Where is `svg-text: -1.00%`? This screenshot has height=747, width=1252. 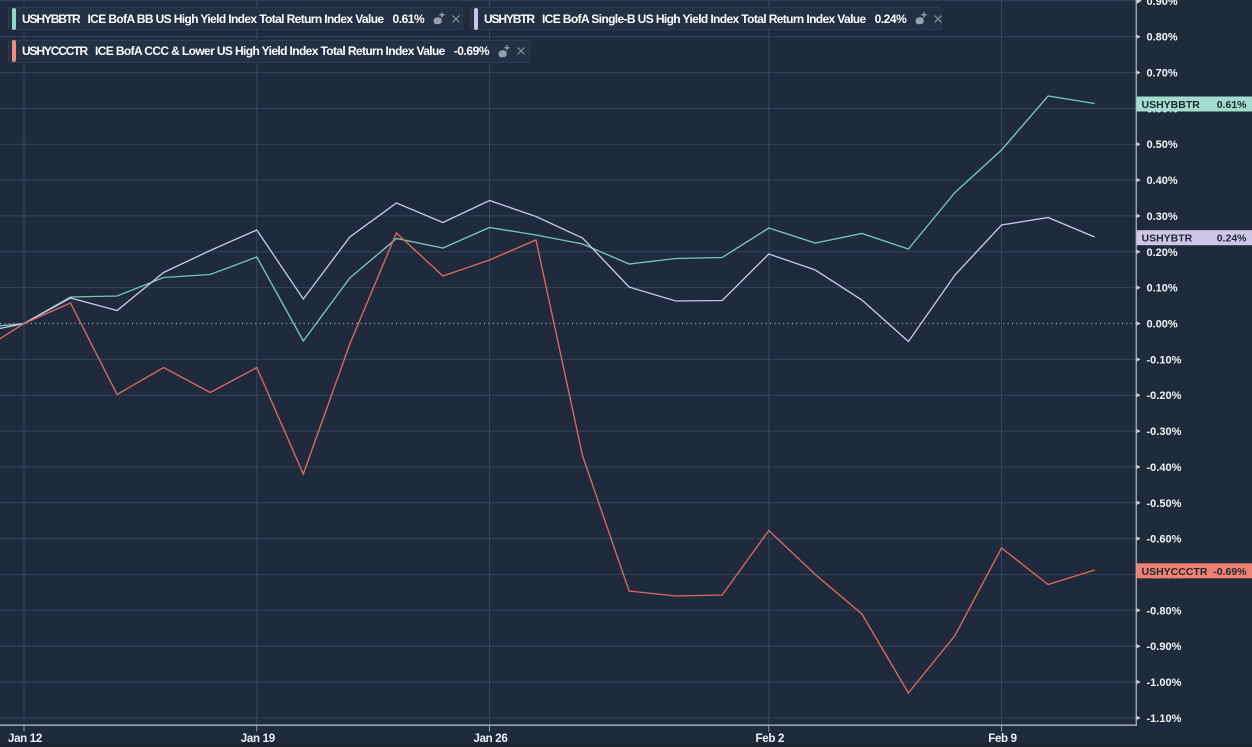 svg-text: -1.00% is located at coordinates (1164, 683).